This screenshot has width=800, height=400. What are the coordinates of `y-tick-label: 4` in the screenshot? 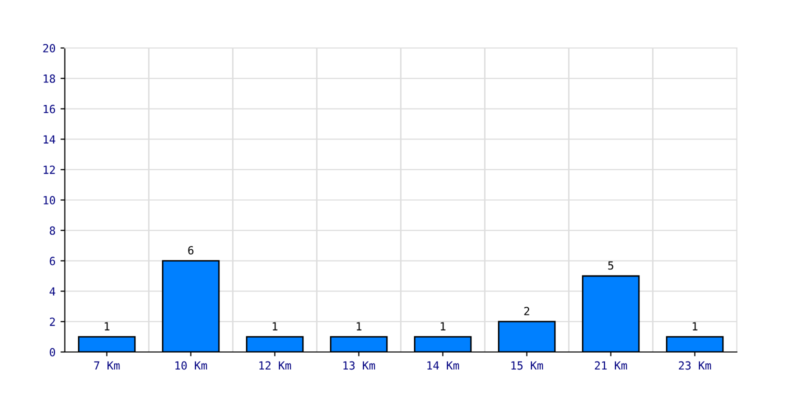 It's located at (53, 291).